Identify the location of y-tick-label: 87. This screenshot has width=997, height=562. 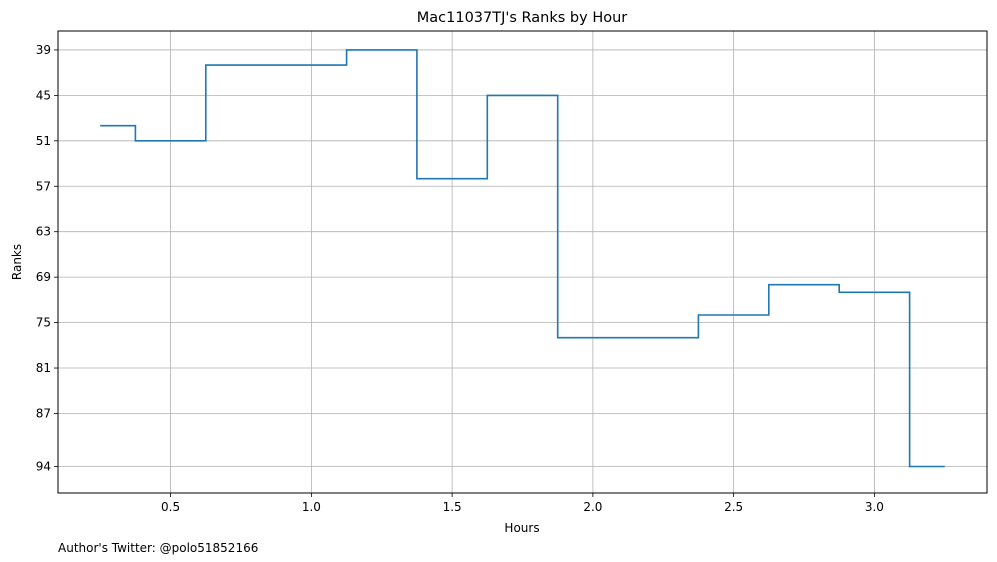
(43, 413).